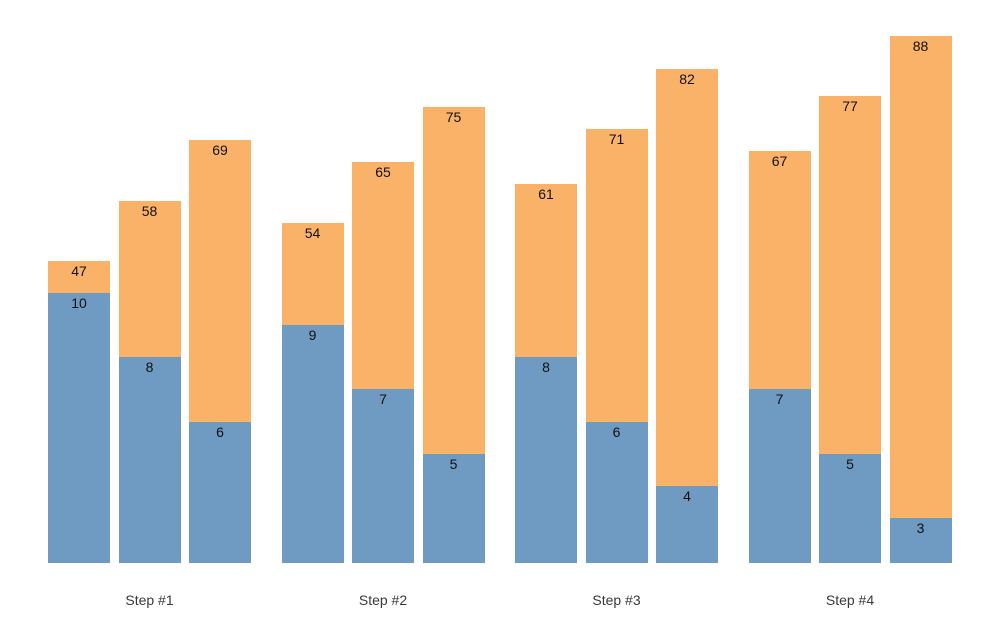 Image resolution: width=1000 pixels, height=618 pixels. Describe the element at coordinates (779, 161) in the screenshot. I see `bar-total-label: 67` at that location.